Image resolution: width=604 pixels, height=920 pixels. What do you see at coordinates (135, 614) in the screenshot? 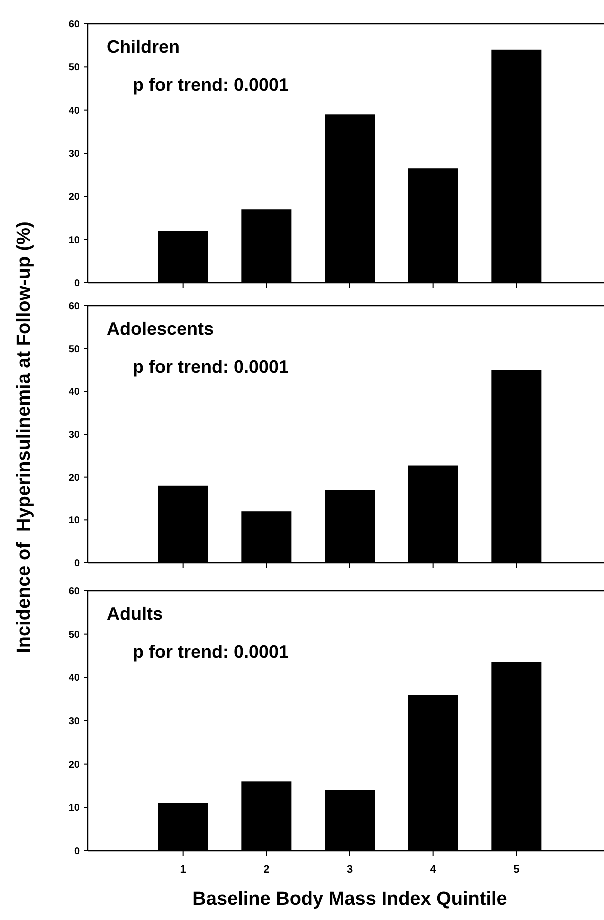
I see `text: Adults` at bounding box center [135, 614].